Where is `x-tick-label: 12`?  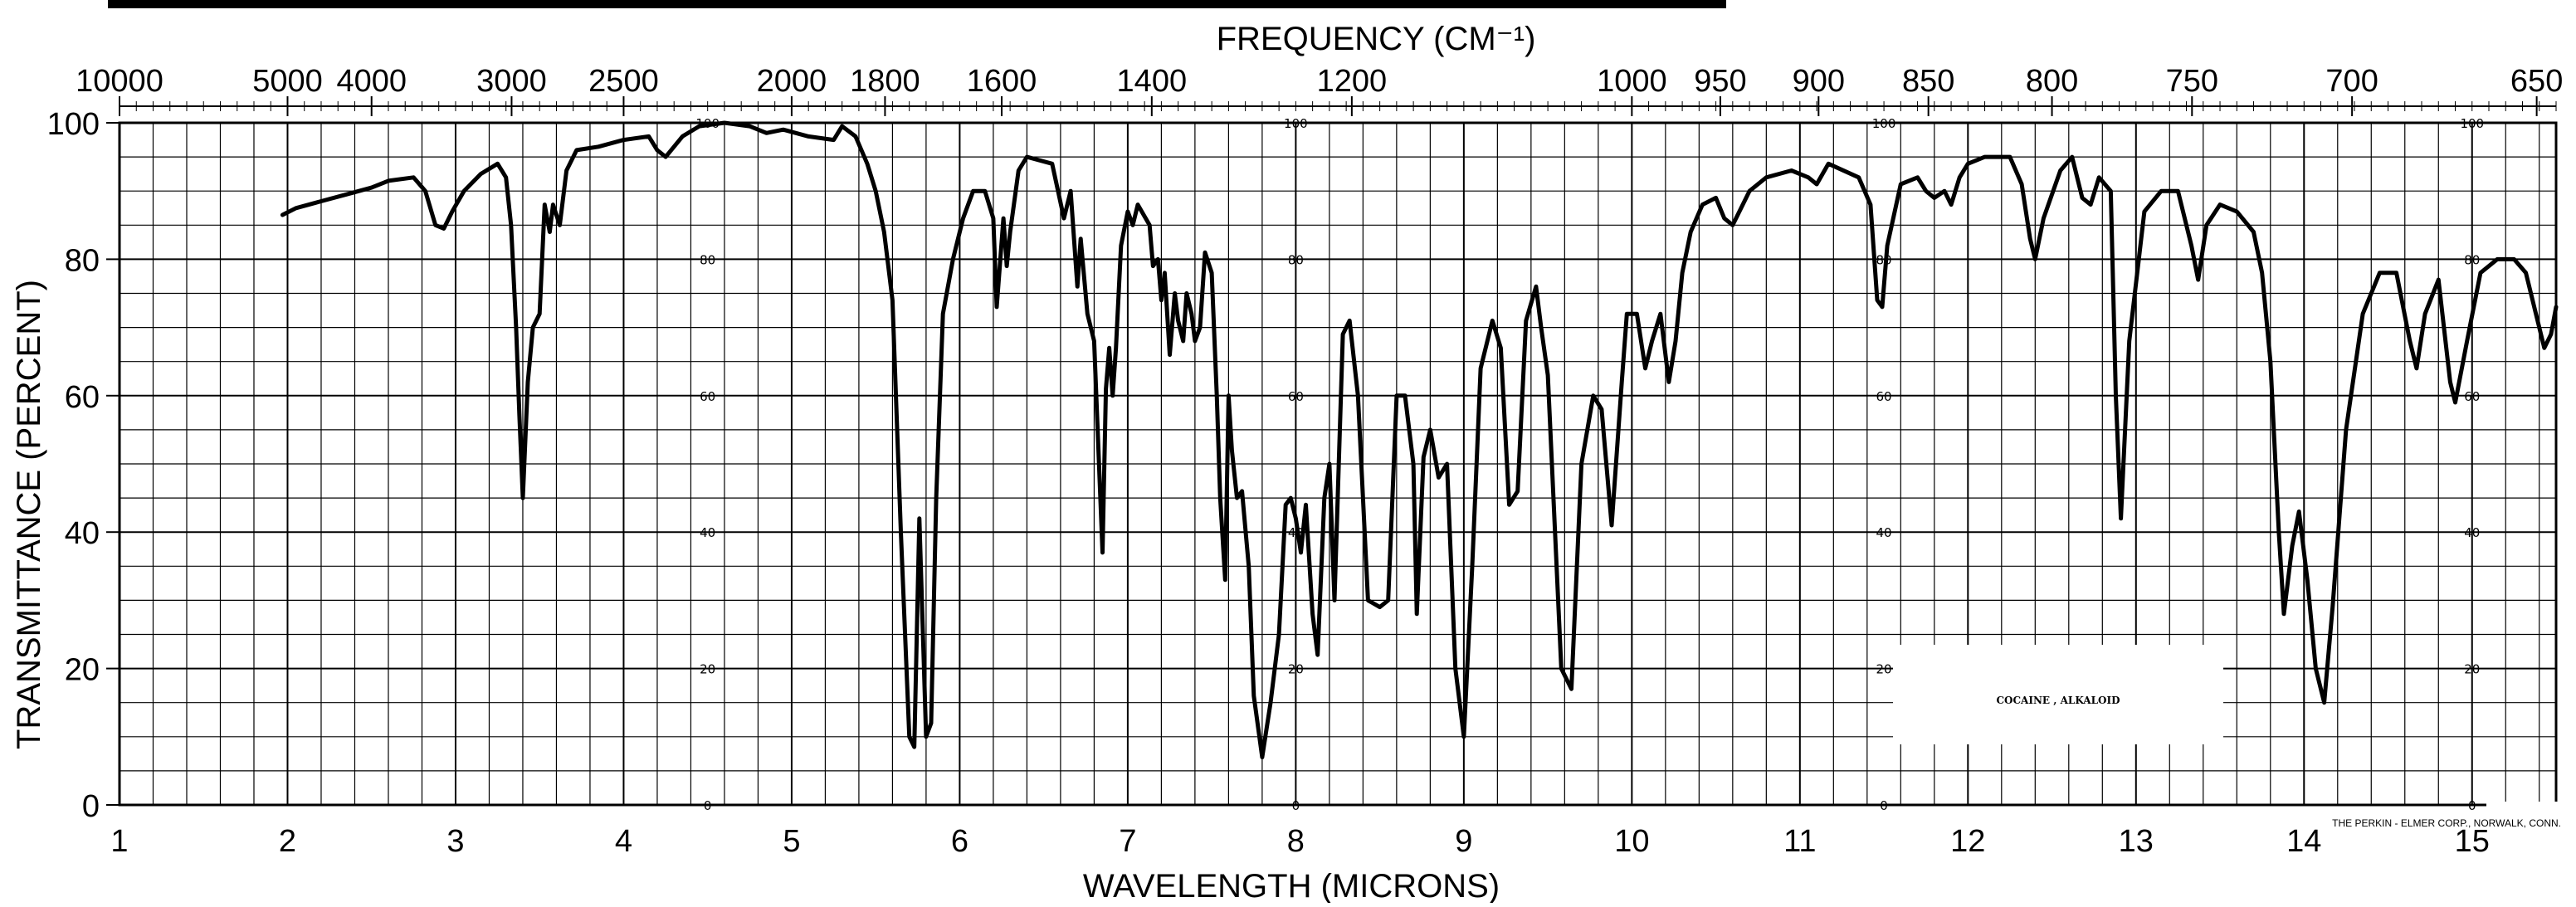 x-tick-label: 12 is located at coordinates (1968, 841).